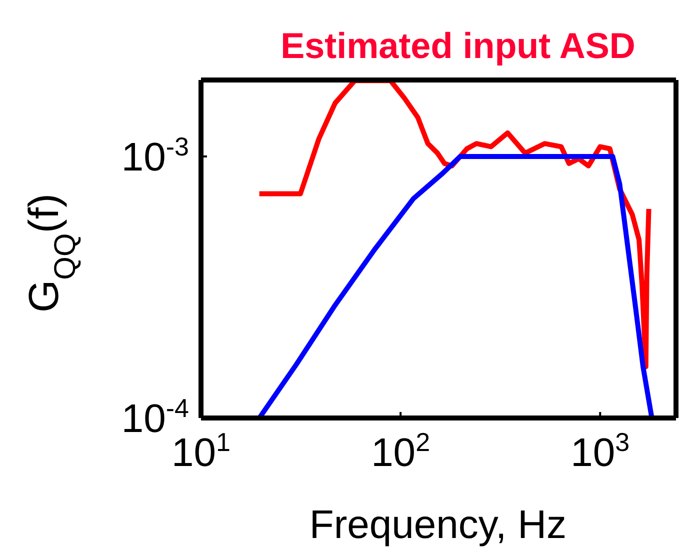 Image resolution: width=688 pixels, height=550 pixels. What do you see at coordinates (400, 451) in the screenshot?
I see `x-tick-label: 10$^{2}$` at bounding box center [400, 451].